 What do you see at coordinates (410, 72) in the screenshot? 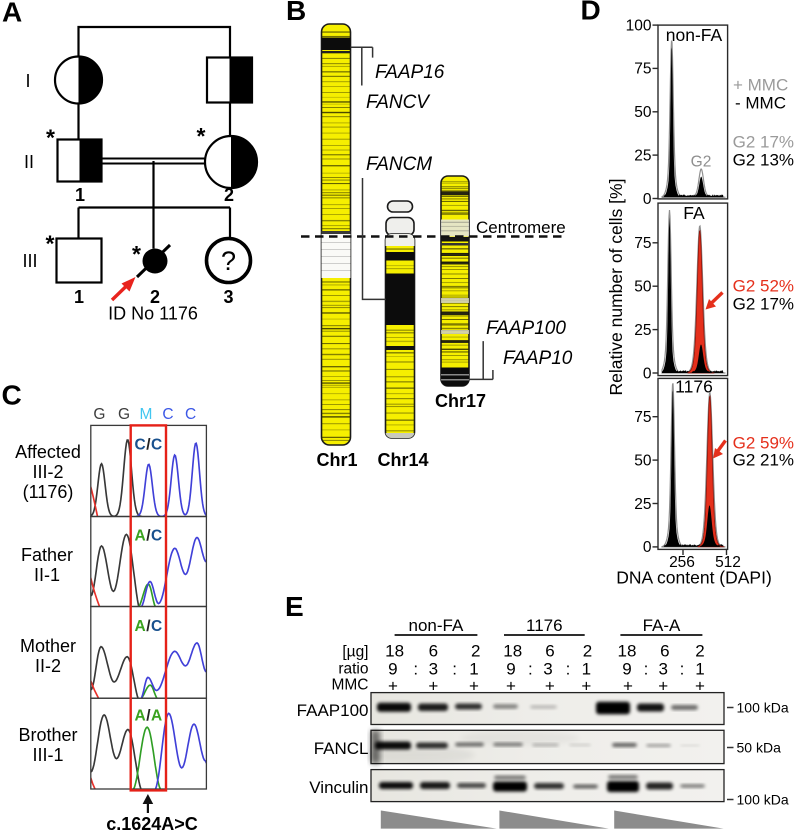
I see `svg-text: FAAP16` at bounding box center [410, 72].